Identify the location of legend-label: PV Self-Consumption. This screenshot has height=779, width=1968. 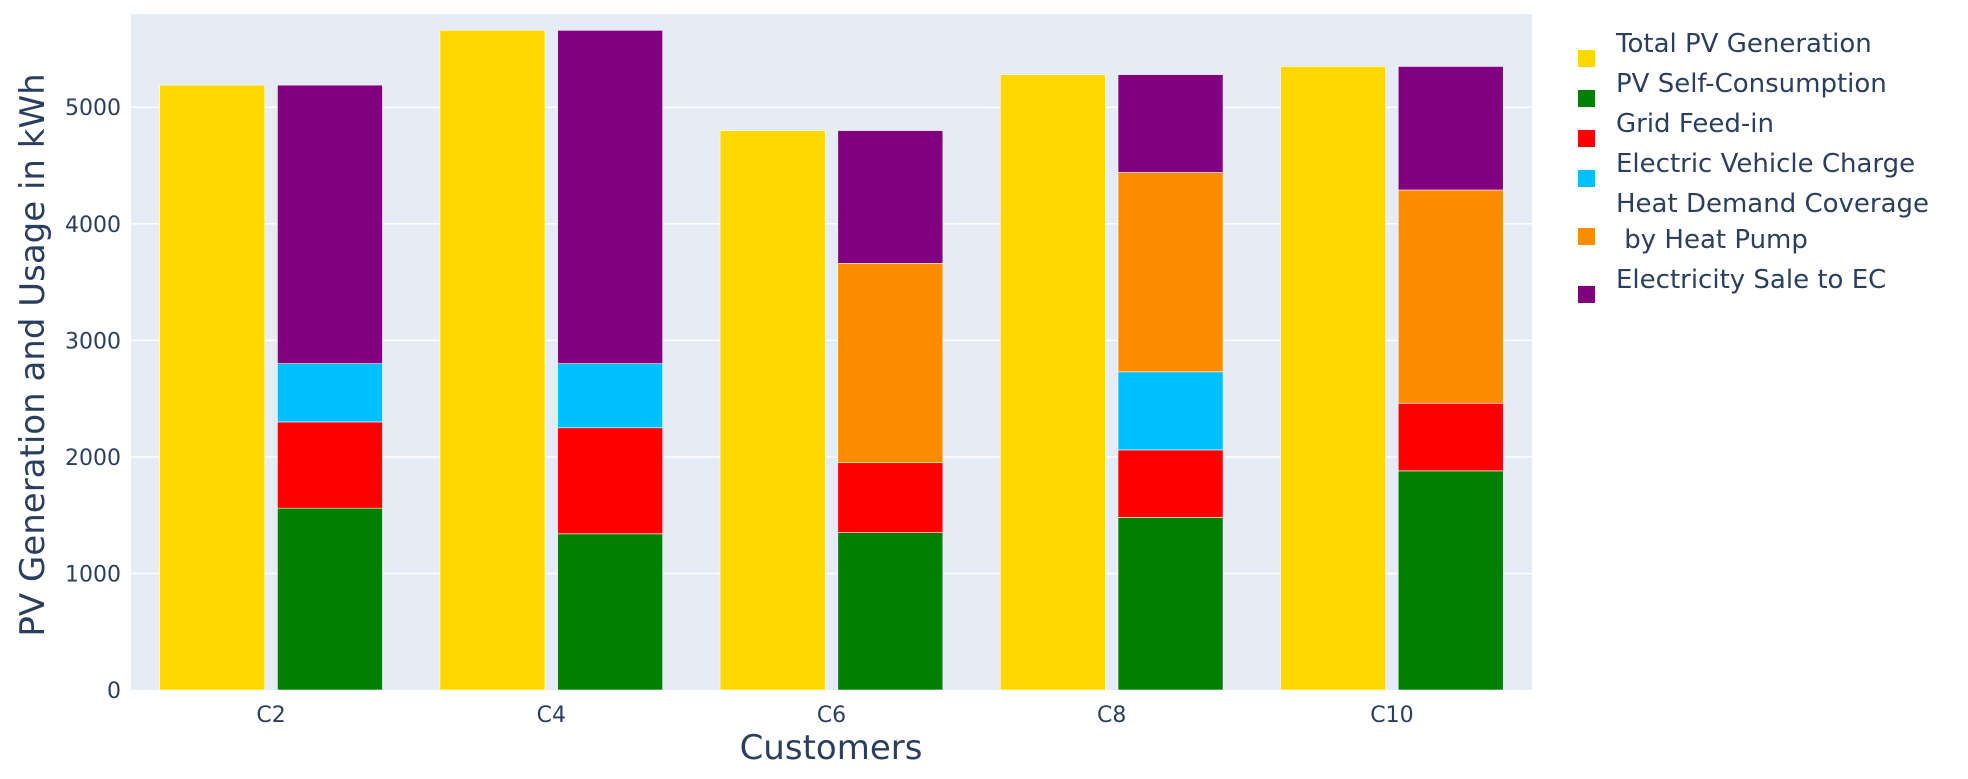
(1751, 84).